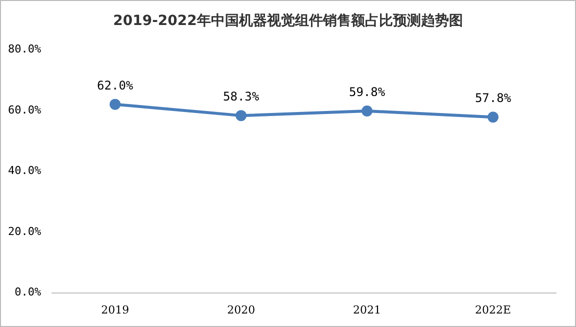  I want to click on y-tick-label: 0.0%, so click(28, 292).